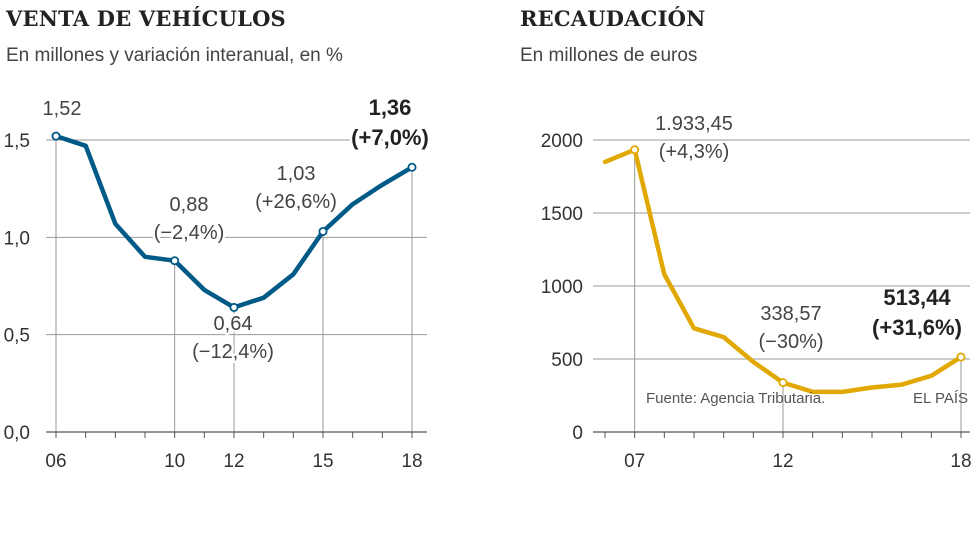 The width and height of the screenshot is (980, 544). I want to click on revenue-annotation-change: (+4,3%), so click(694, 152).